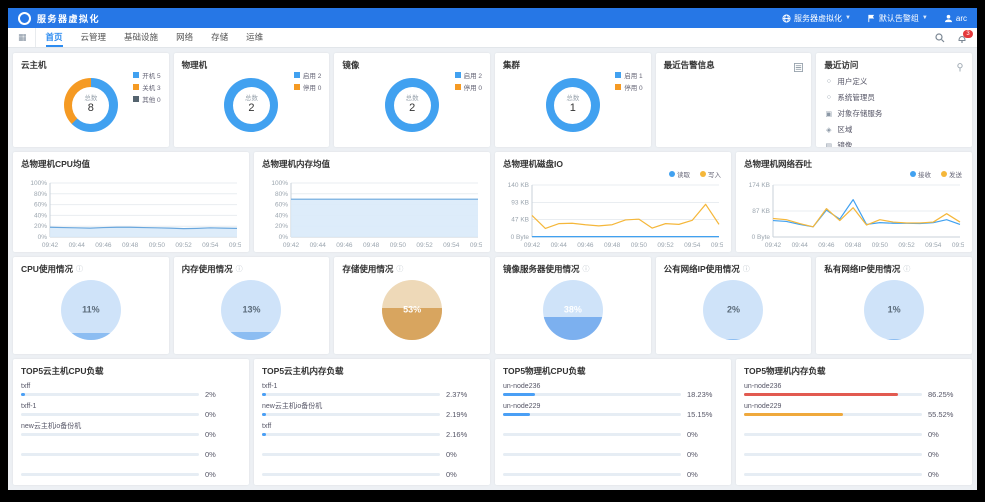 This screenshot has width=985, height=502. Describe the element at coordinates (924, 18) in the screenshot. I see `chevron-down-icon: ▼` at that location.